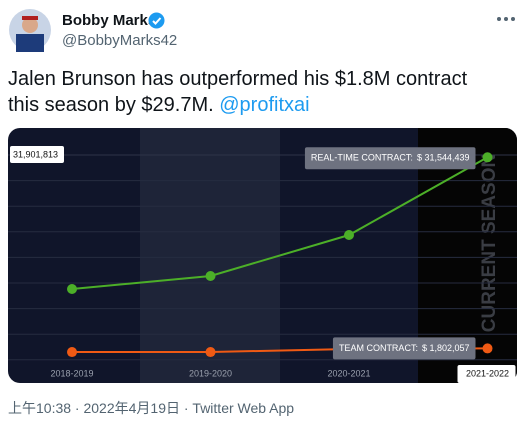 The width and height of the screenshot is (527, 425). What do you see at coordinates (443, 158) in the screenshot?
I see `value-label: $ 31,544,439` at bounding box center [443, 158].